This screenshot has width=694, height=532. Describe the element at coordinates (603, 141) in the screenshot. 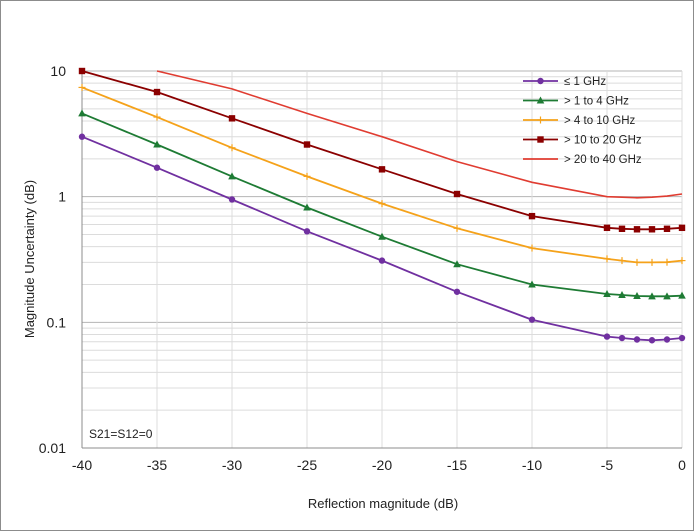

I see `legend-label: > 10 to 20 GHz` at that location.